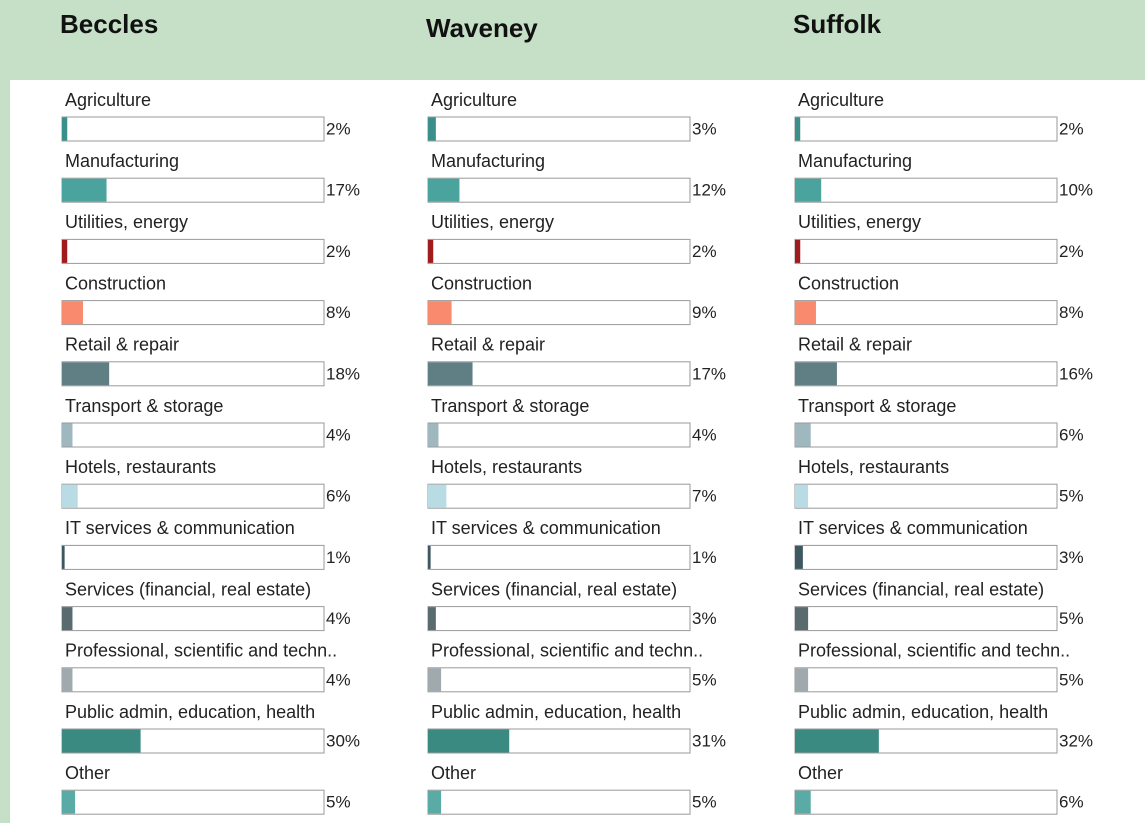 The width and height of the screenshot is (1145, 823). What do you see at coordinates (556, 712) in the screenshot?
I see `category-label: Public admin, education, health` at bounding box center [556, 712].